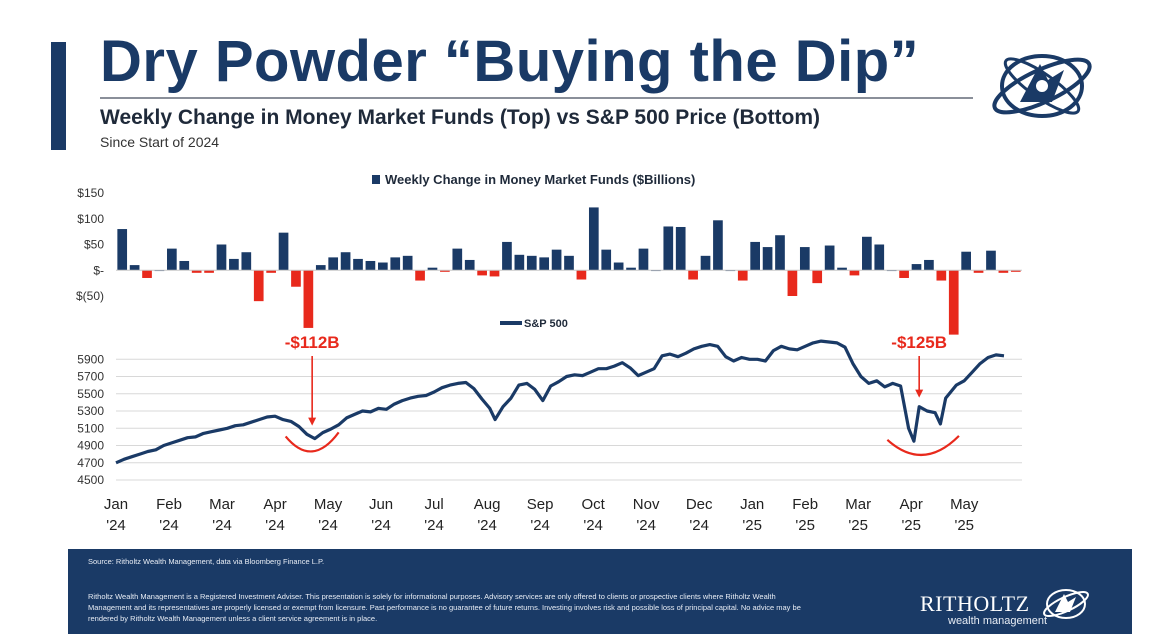 This screenshot has height=642, width=1150. I want to click on x-tick-month: Aug, so click(487, 504).